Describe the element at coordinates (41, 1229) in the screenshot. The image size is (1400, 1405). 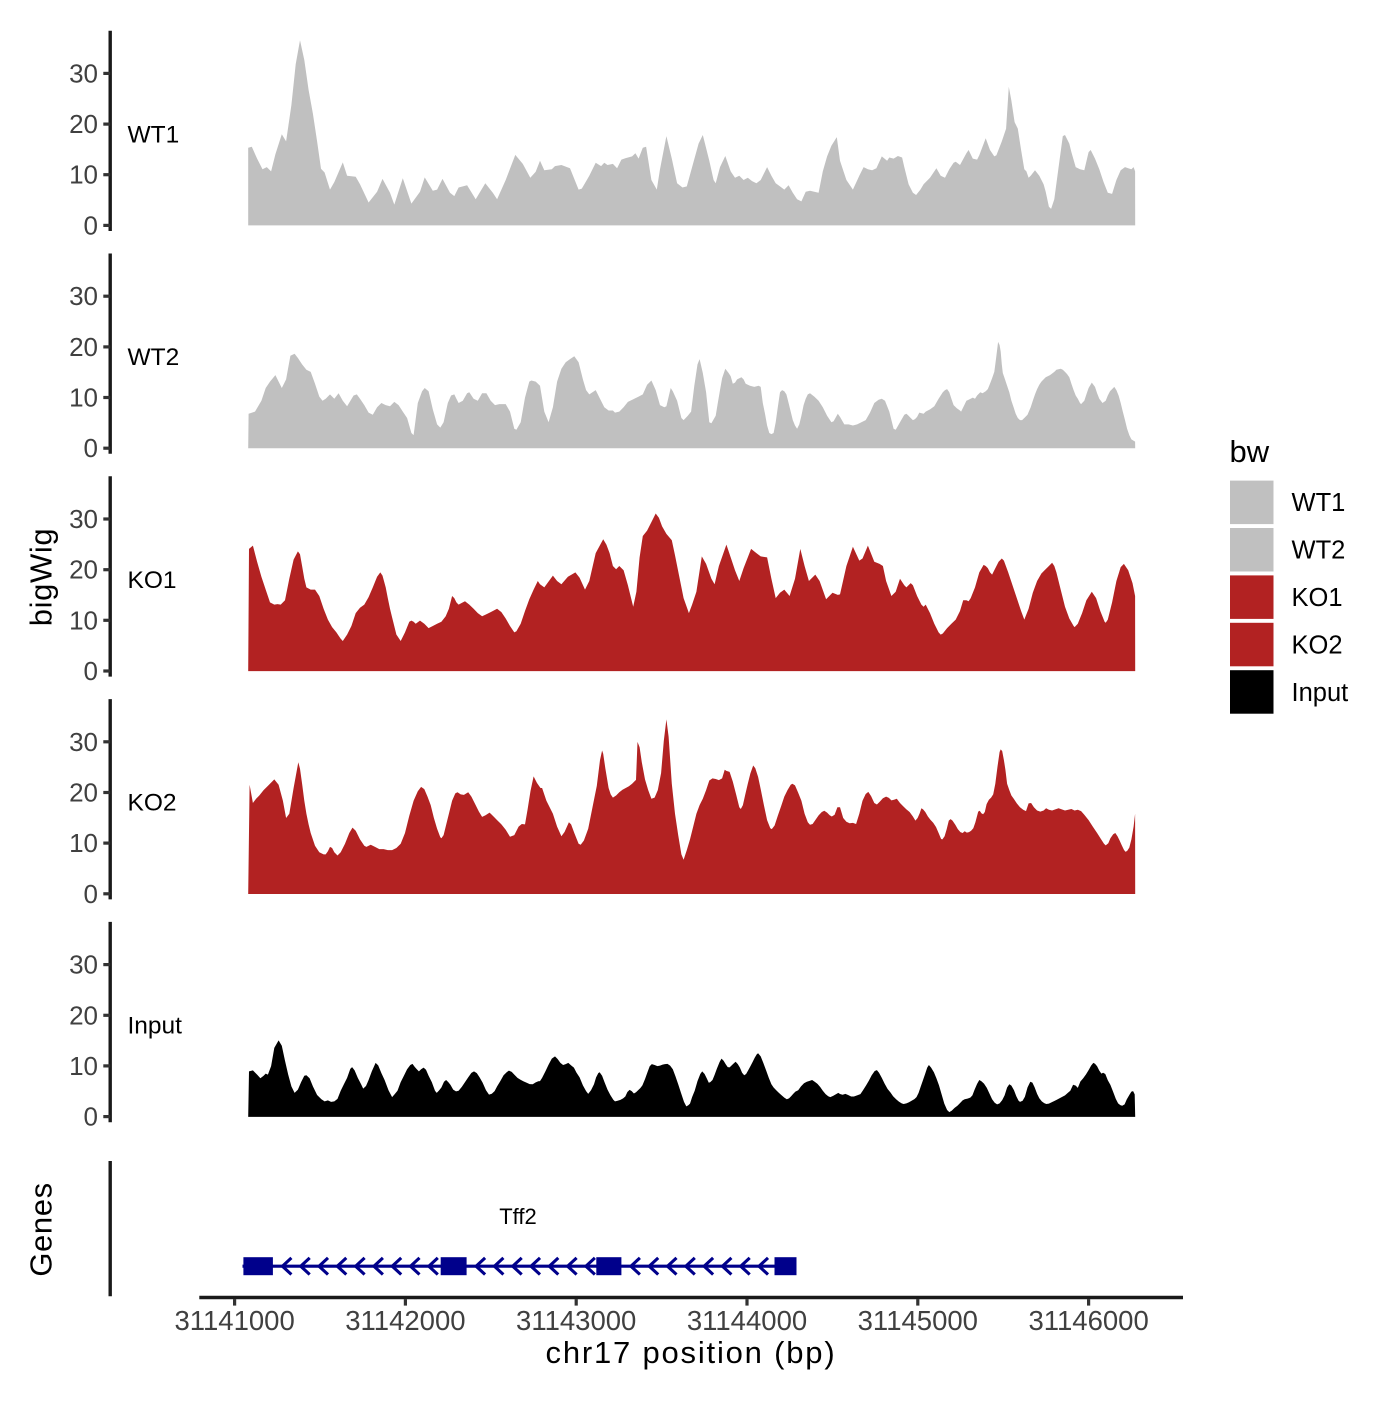
I see `svg-text: Genes` at that location.